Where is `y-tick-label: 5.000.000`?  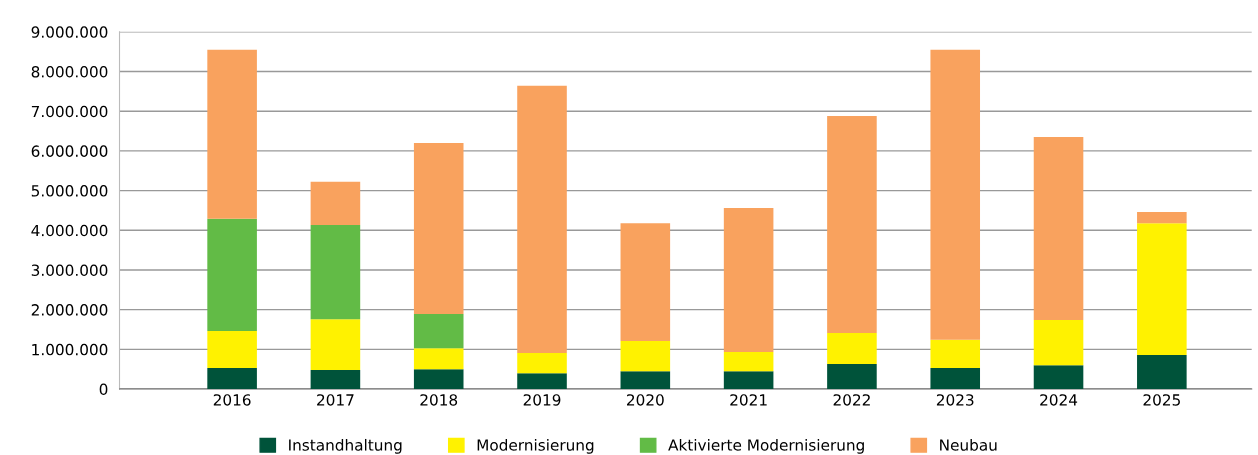
y-tick-label: 5.000.000 is located at coordinates (69, 191).